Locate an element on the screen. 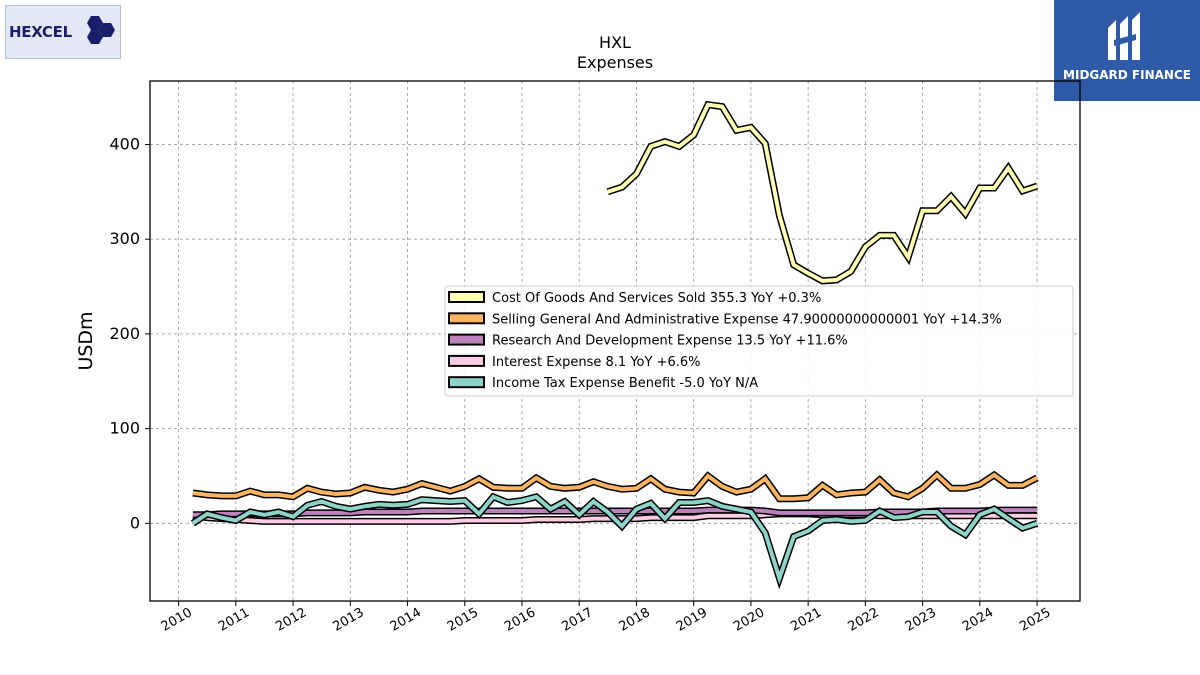 The width and height of the screenshot is (1200, 675). series-line-cost-of-goods-and-services-sold is located at coordinates (822, 192).